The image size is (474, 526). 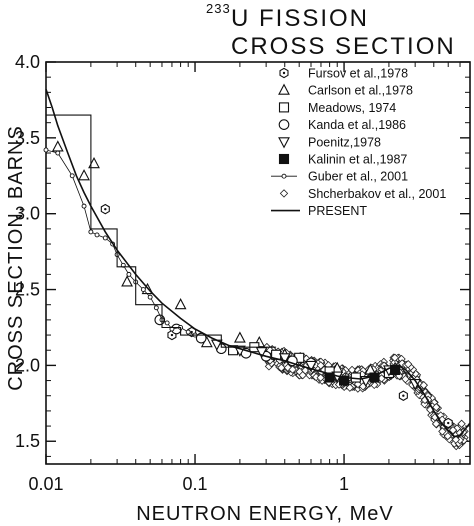 What do you see at coordinates (218, 8) in the screenshot?
I see `title-superscript: 233` at bounding box center [218, 8].